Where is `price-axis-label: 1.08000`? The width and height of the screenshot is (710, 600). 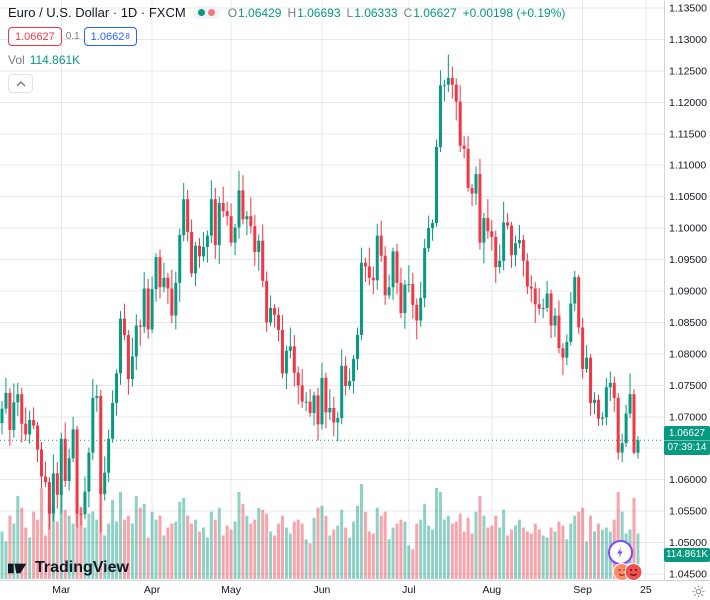 price-axis-label: 1.08000 is located at coordinates (688, 354).